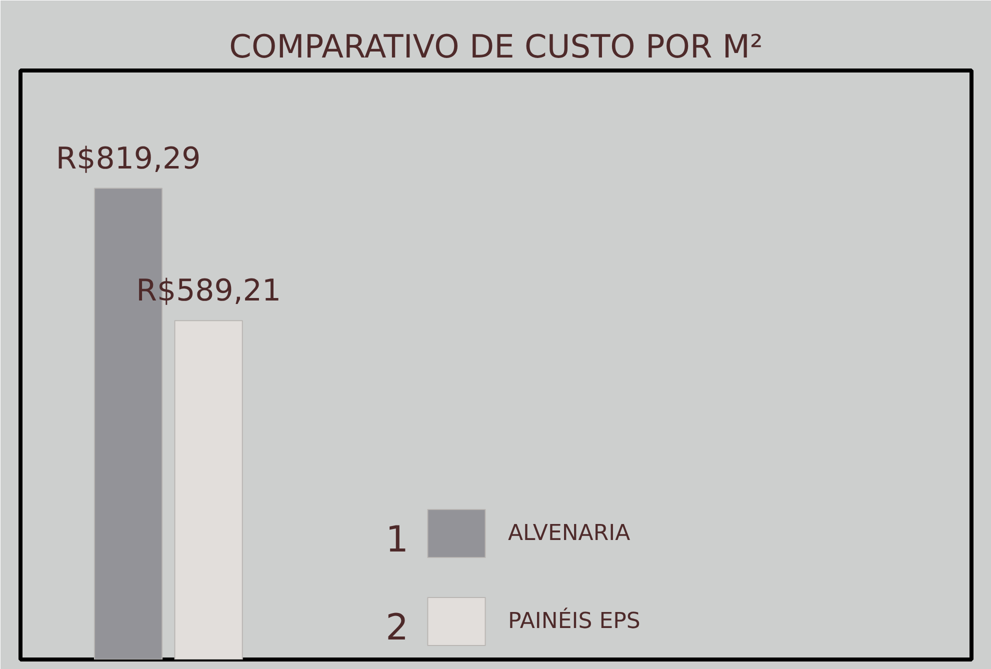  What do you see at coordinates (496, 47) in the screenshot?
I see `text: COMPARATIVO DE CUSTO POR M²` at bounding box center [496, 47].